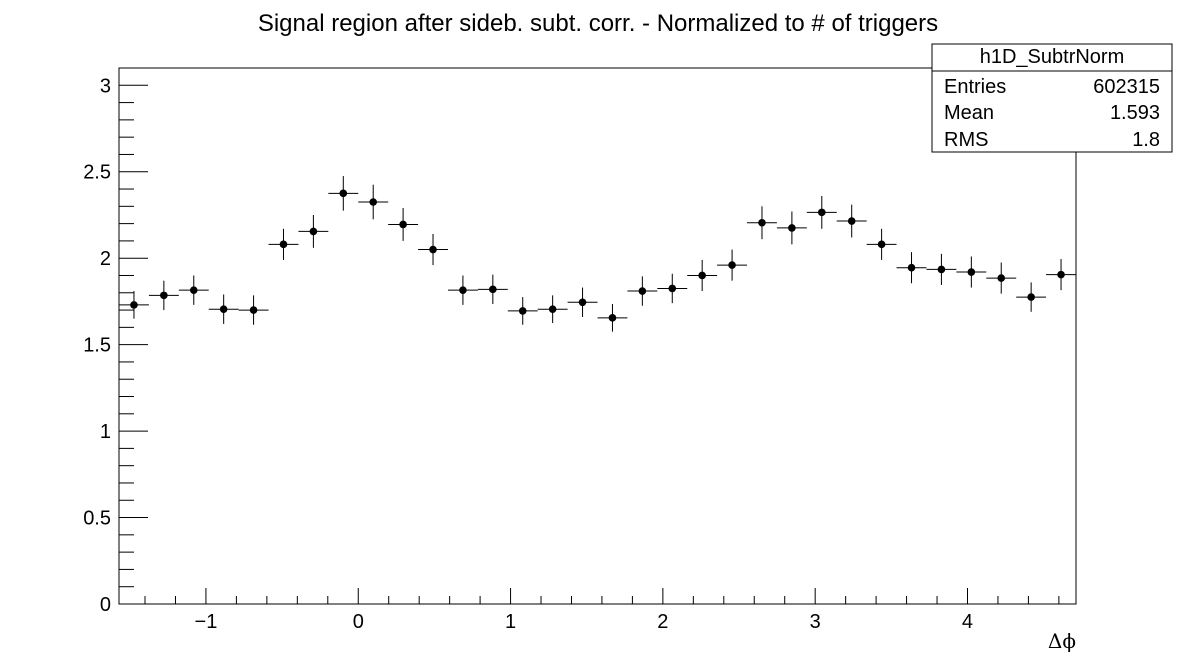 The image size is (1196, 672). What do you see at coordinates (358, 622) in the screenshot?
I see `x-tick-label: 0` at bounding box center [358, 622].